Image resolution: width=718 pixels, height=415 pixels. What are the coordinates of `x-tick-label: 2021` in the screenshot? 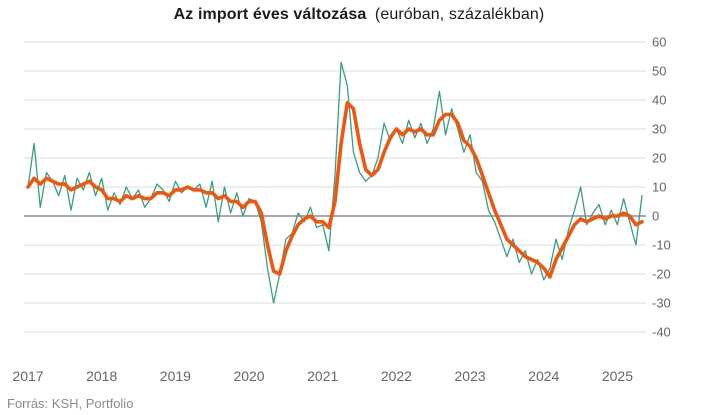 It's located at (322, 376).